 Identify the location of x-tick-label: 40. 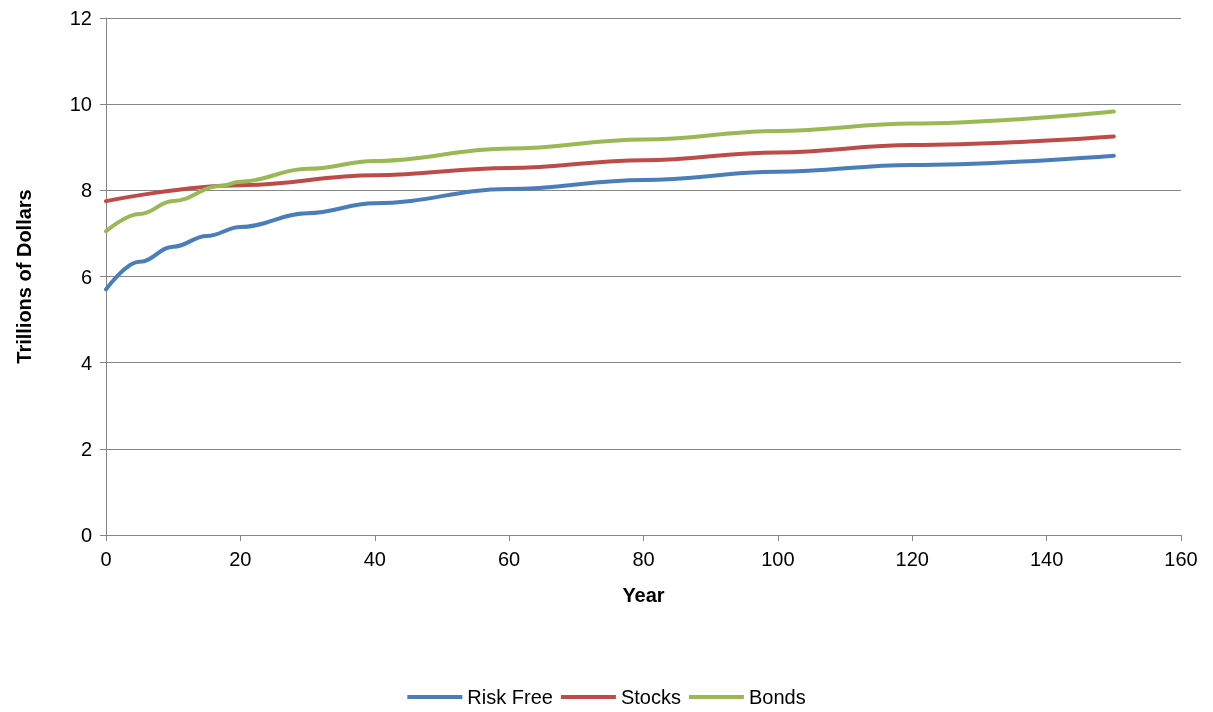
(374, 559).